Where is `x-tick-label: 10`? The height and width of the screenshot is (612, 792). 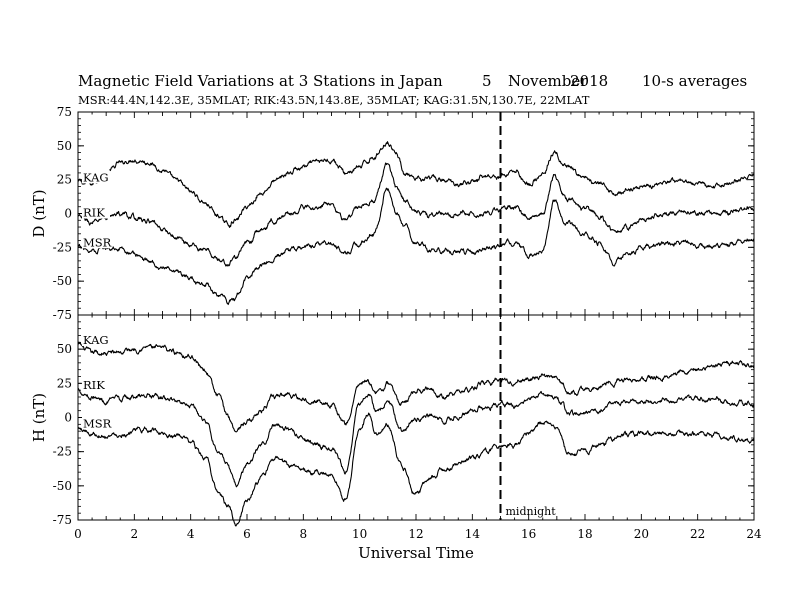 x-tick-label: 10 is located at coordinates (359, 534).